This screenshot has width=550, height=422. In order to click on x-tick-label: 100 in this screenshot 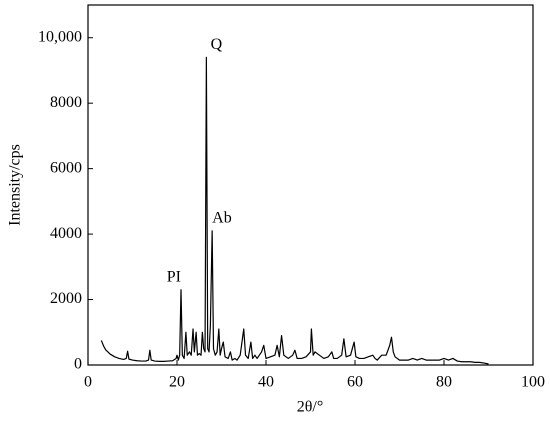, I will do `click(533, 382)`.